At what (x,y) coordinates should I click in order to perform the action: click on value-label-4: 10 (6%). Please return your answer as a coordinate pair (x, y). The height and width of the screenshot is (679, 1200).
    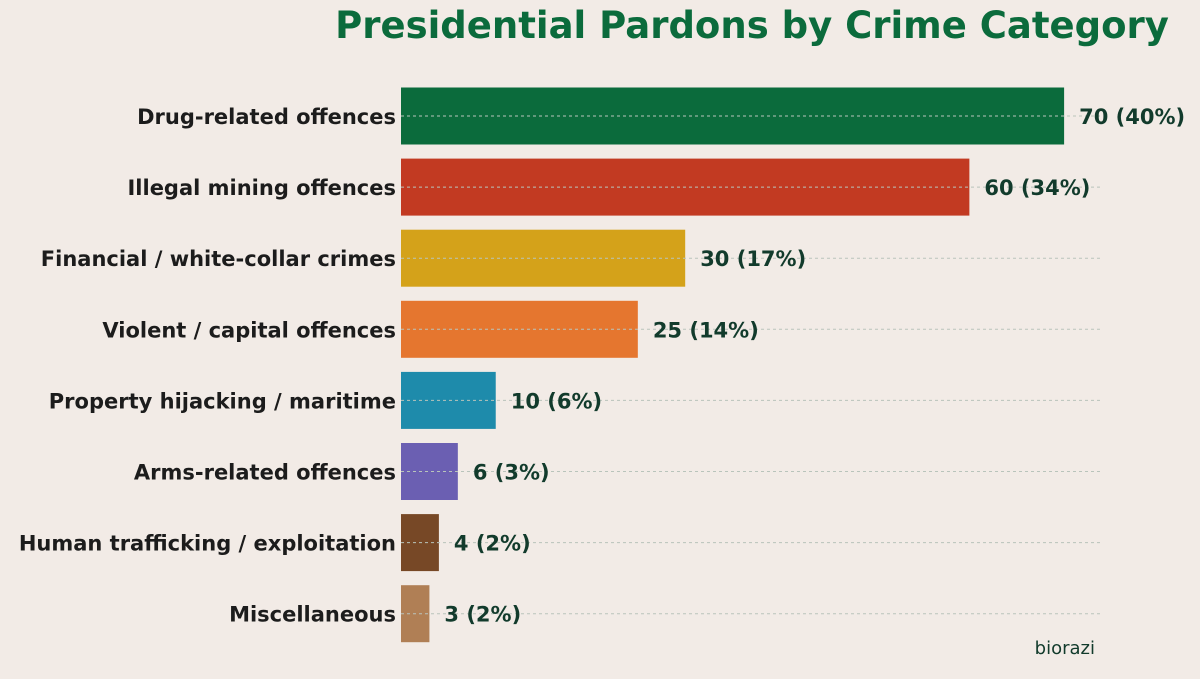
    Looking at the image, I should click on (556, 401).